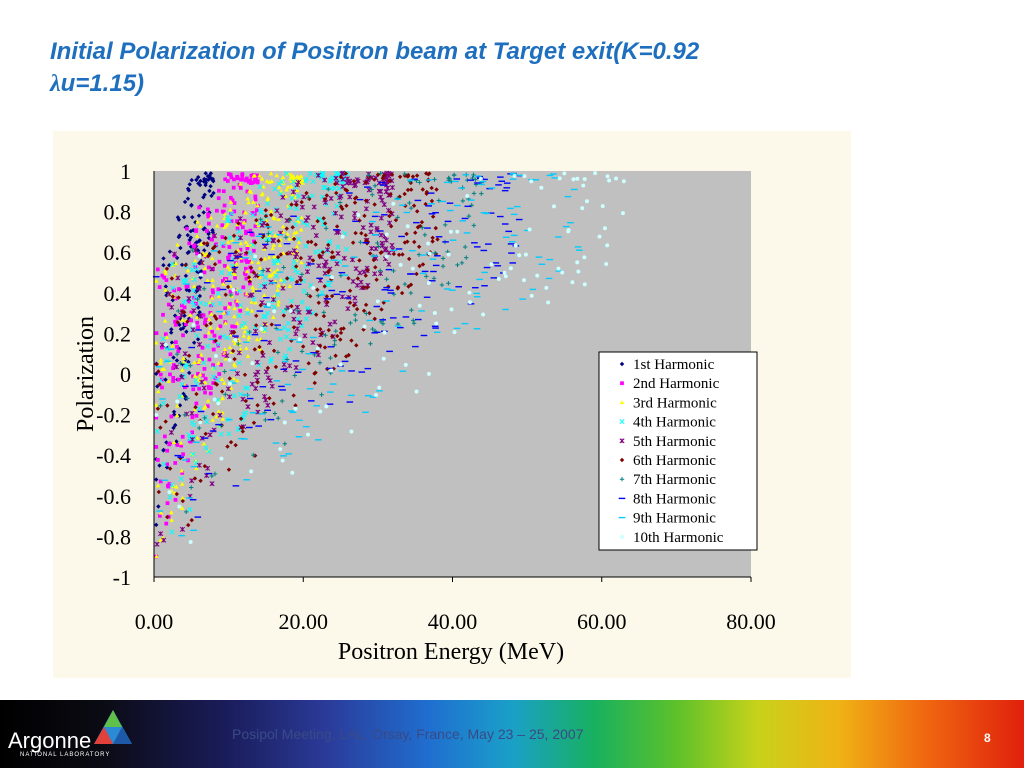 Image resolution: width=1024 pixels, height=768 pixels. I want to click on x-tick-label: 40.00, so click(453, 621).